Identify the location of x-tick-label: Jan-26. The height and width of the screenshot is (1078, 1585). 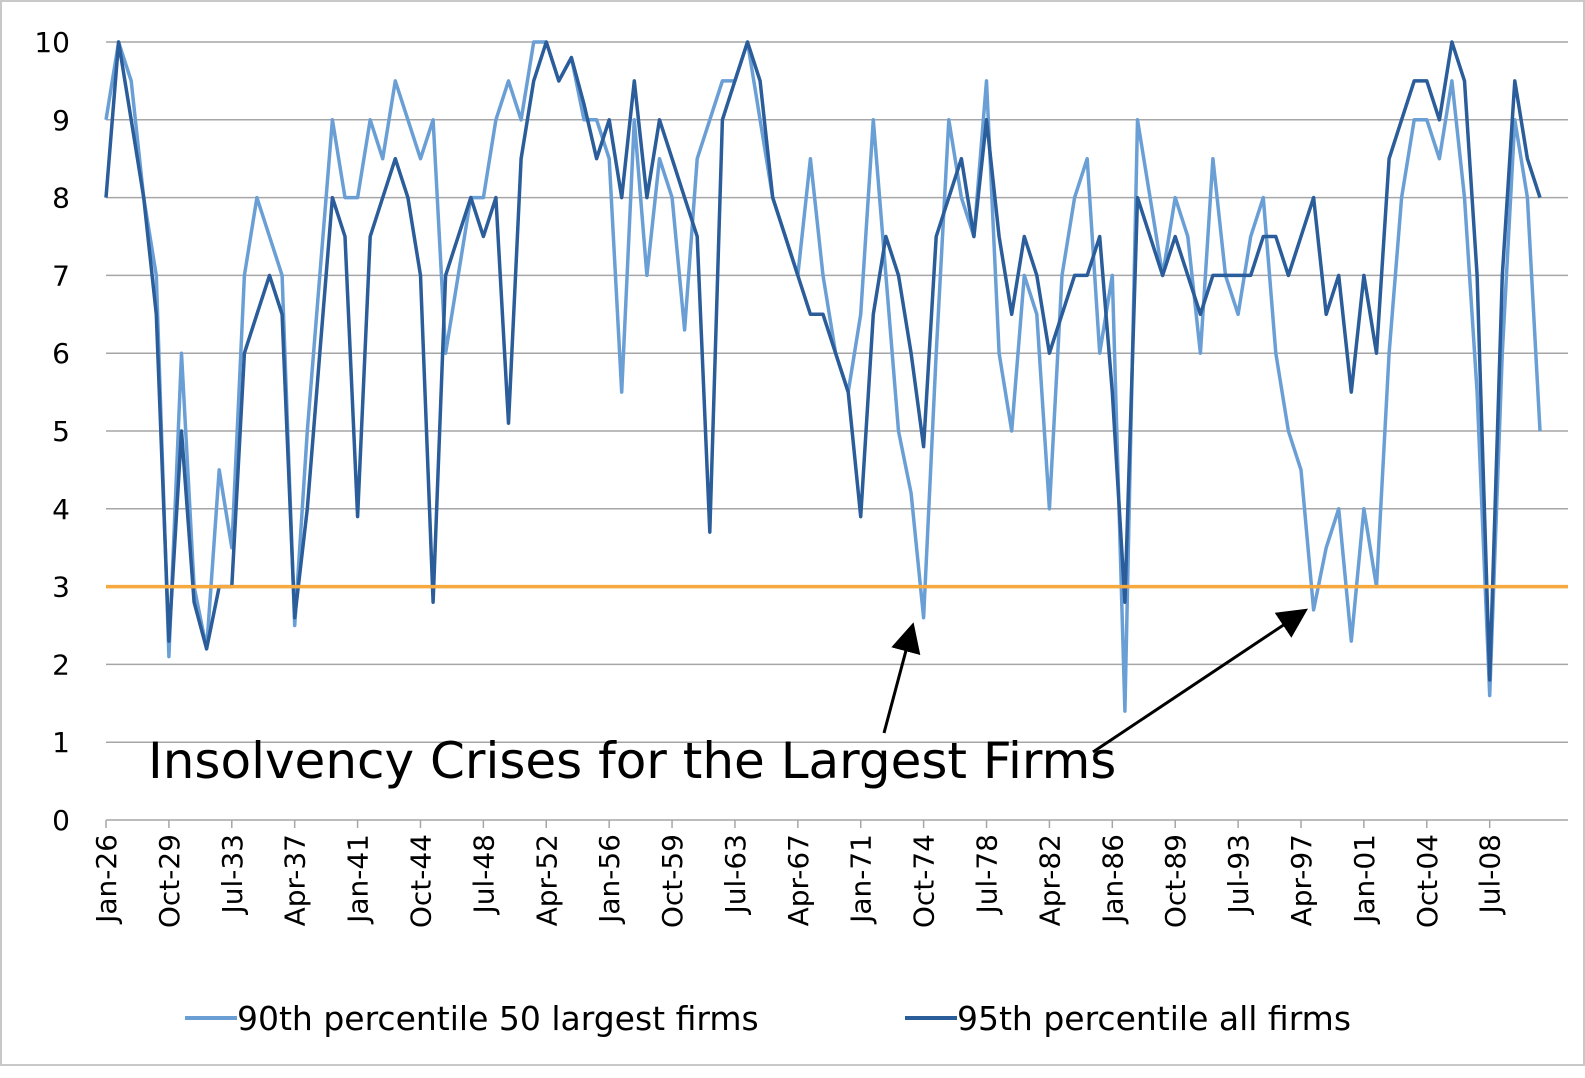
(106, 879).